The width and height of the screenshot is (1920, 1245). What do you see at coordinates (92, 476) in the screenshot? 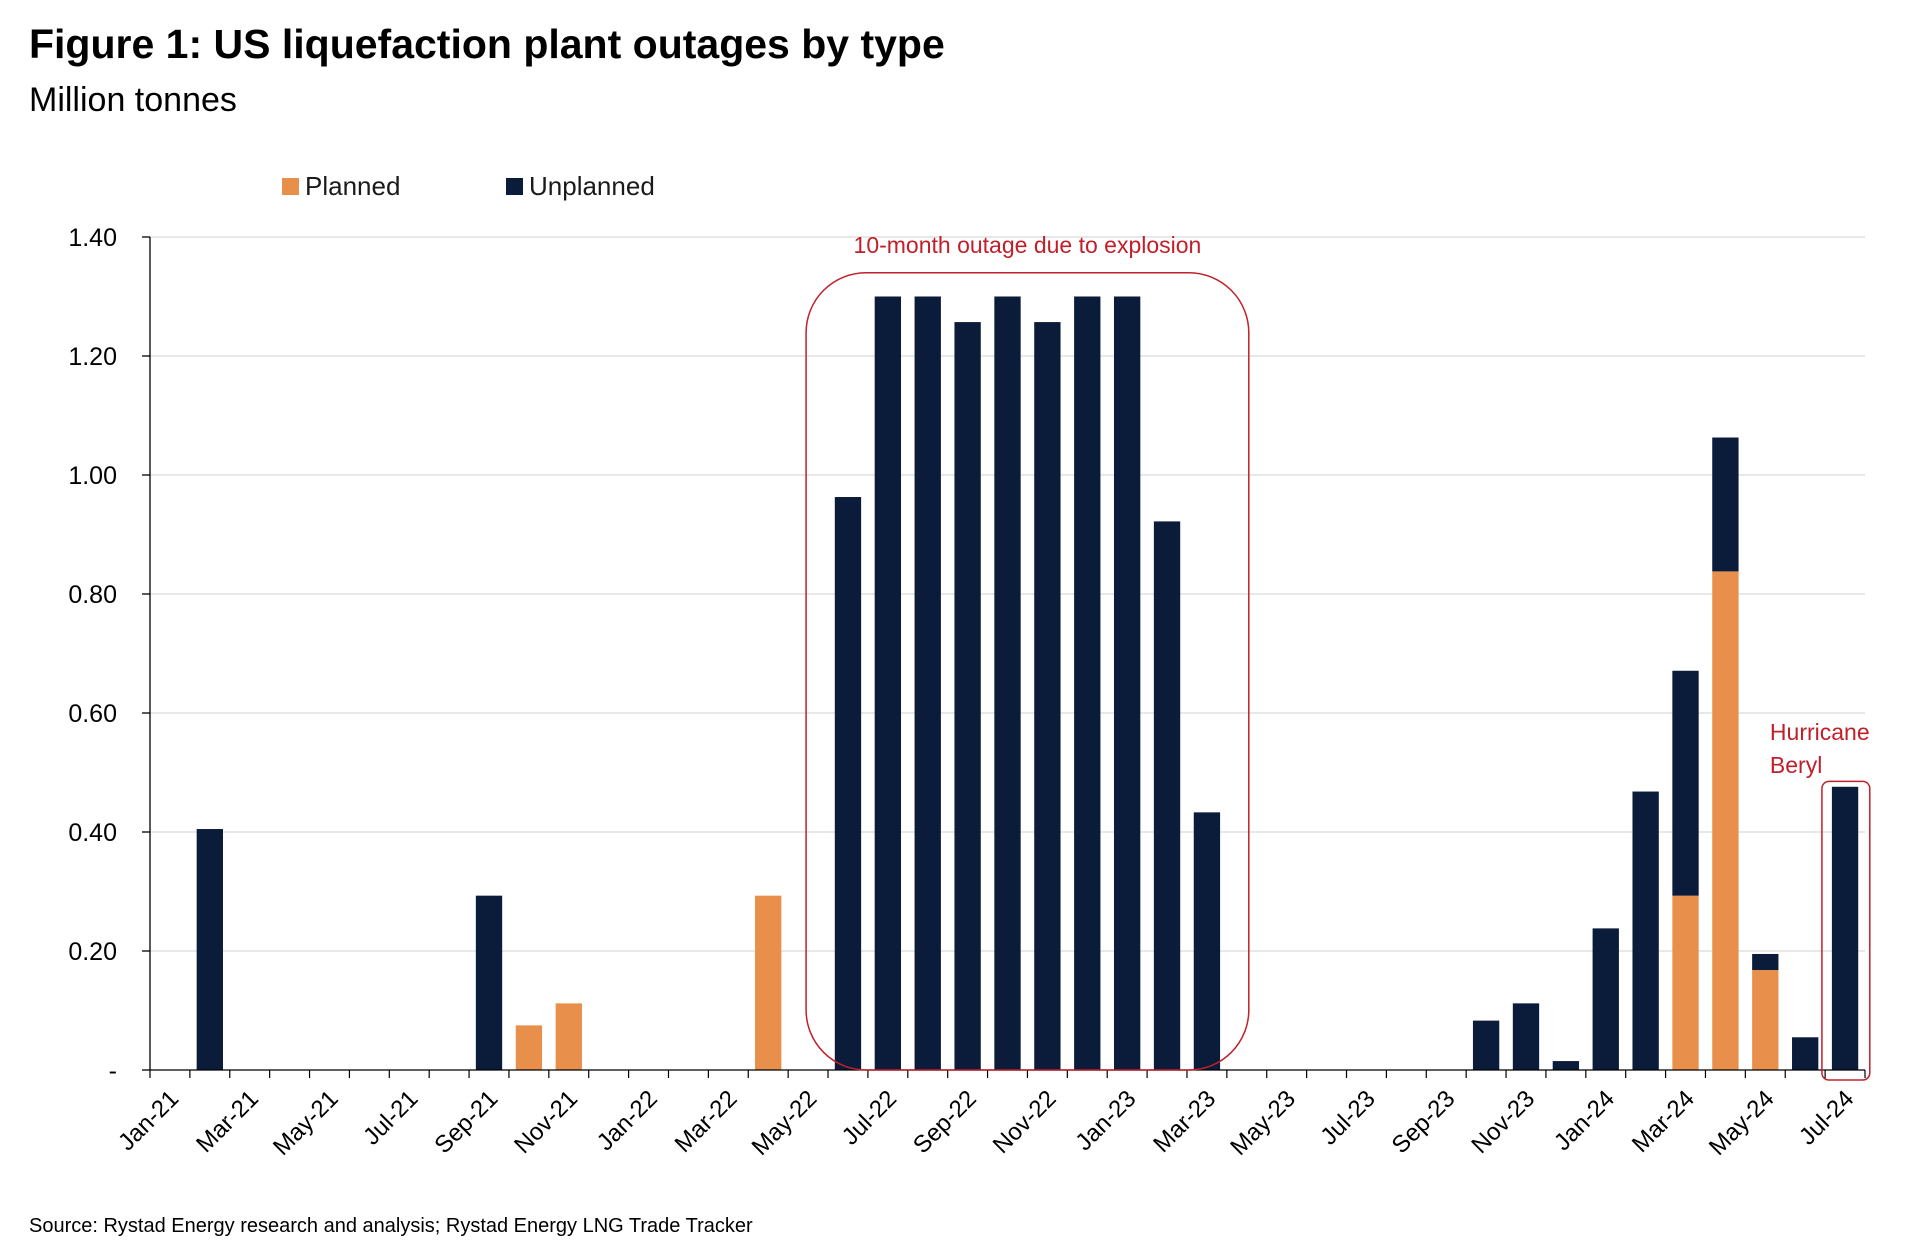
I see `y-tick-label: 1.00` at bounding box center [92, 476].